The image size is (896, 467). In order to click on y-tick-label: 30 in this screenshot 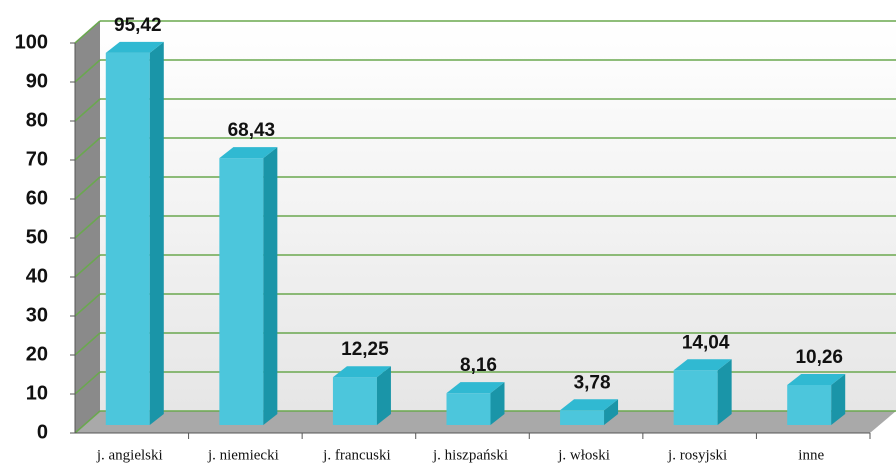, I will do `click(37, 315)`.